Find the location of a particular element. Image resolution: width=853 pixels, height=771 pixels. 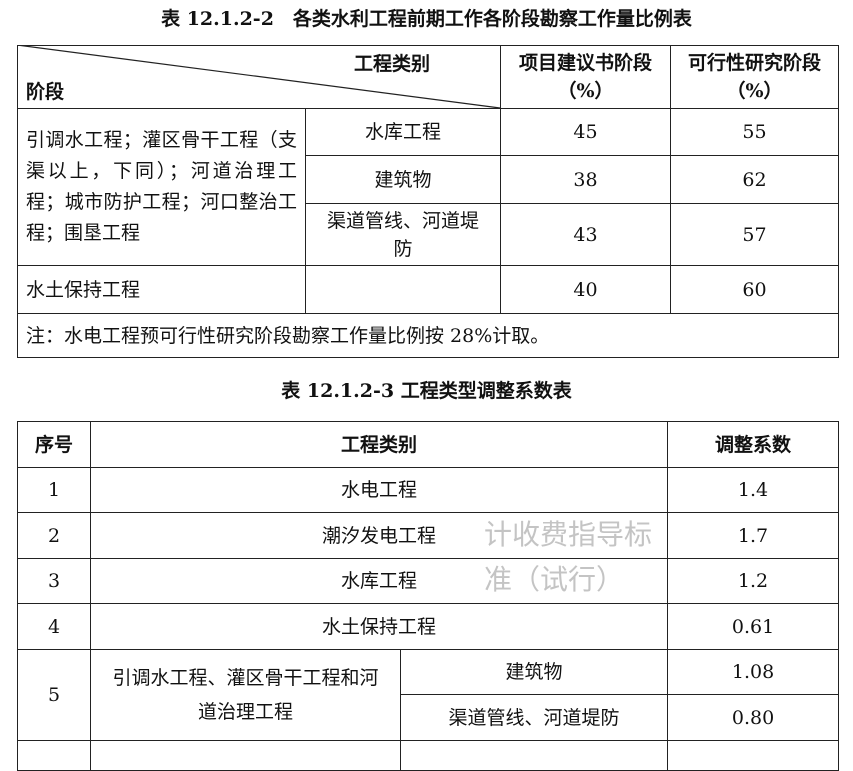

cell-value: 38 is located at coordinates (585, 179).